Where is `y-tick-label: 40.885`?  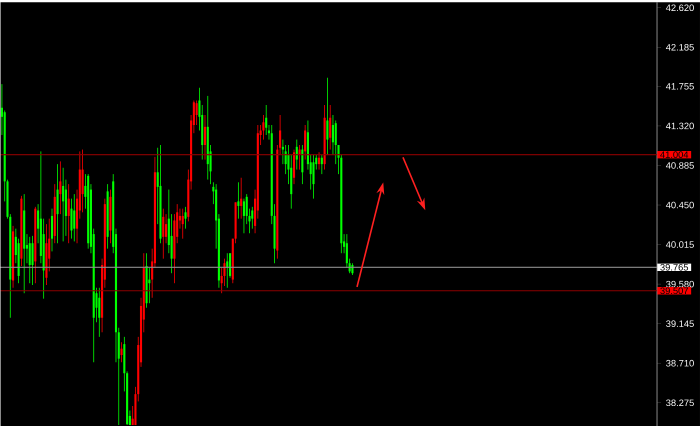 y-tick-label: 40.885 is located at coordinates (680, 165).